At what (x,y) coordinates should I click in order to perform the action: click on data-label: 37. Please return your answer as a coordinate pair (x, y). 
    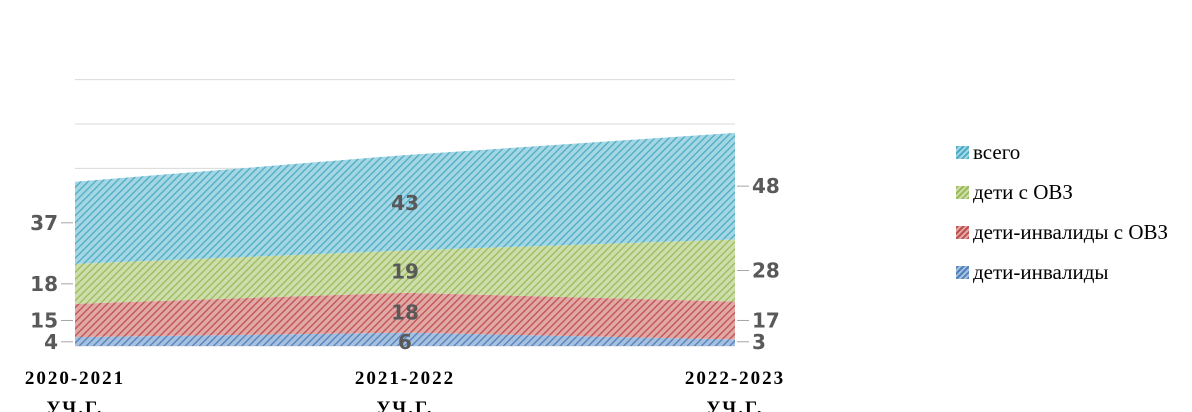
    Looking at the image, I should click on (44, 223).